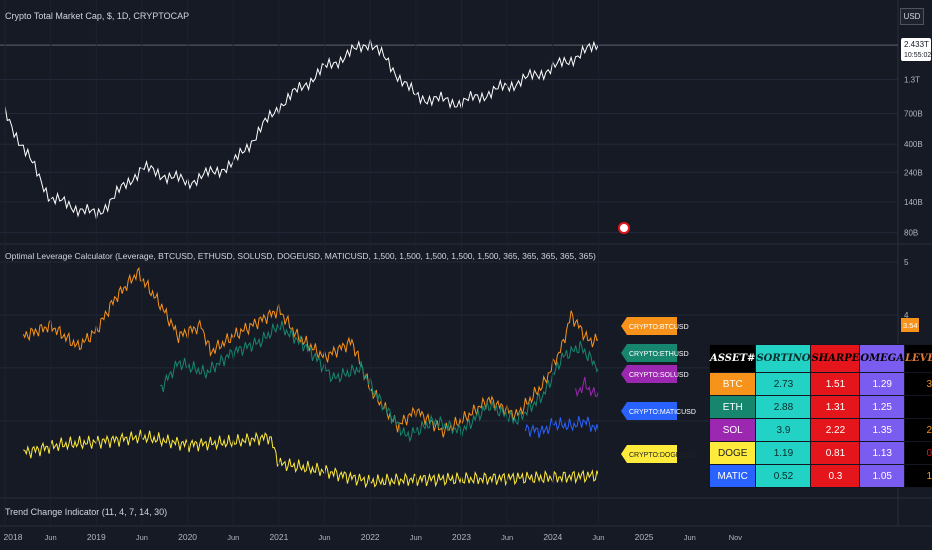 Image resolution: width=932 pixels, height=550 pixels. I want to click on omega-cell: 1.35, so click(882, 430).